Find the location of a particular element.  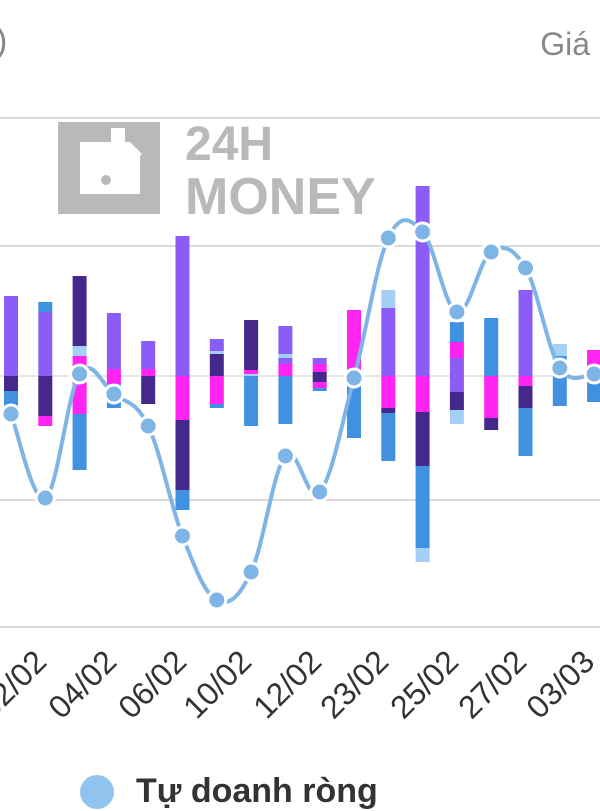

x-tick-label: 03/03 is located at coordinates (559, 684).